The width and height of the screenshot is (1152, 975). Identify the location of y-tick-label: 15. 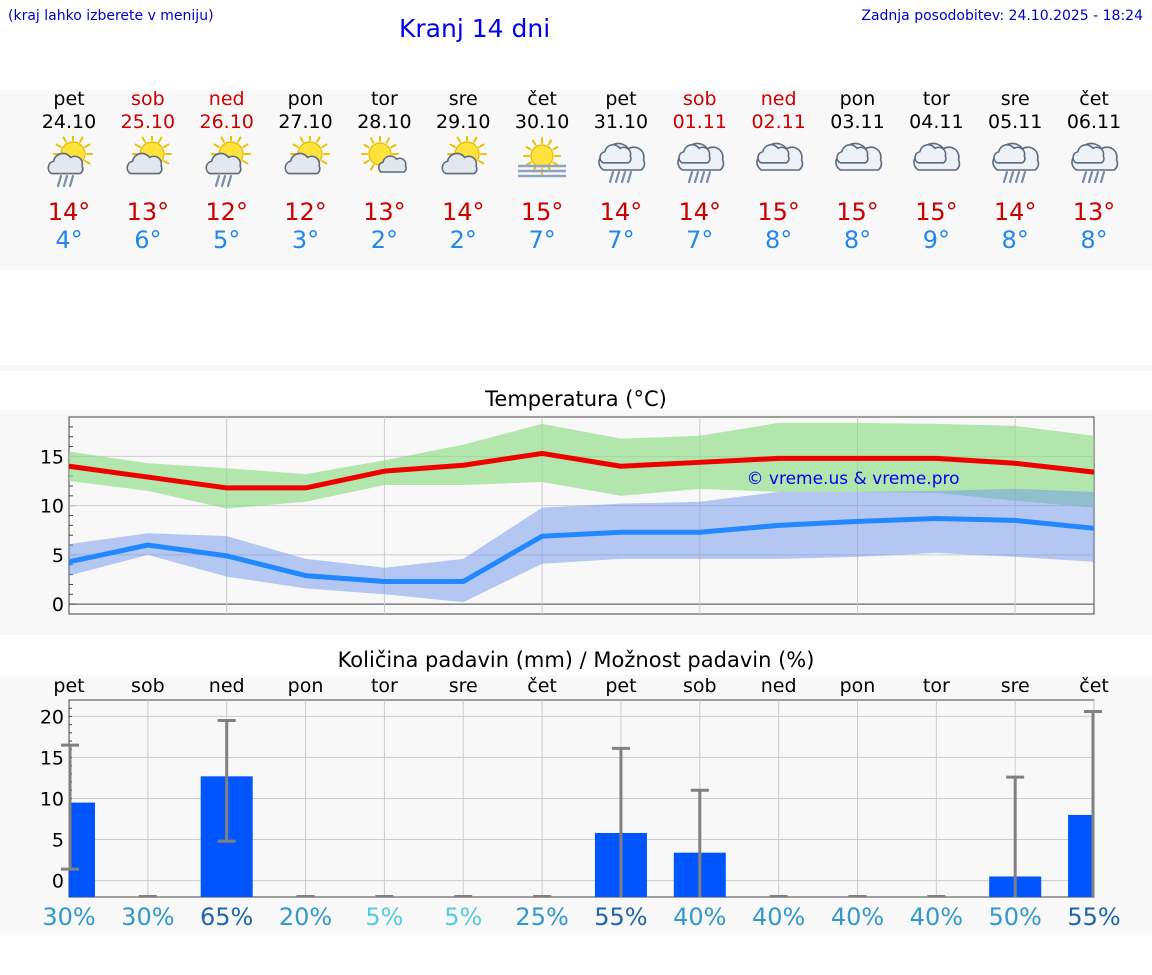
(52, 457).